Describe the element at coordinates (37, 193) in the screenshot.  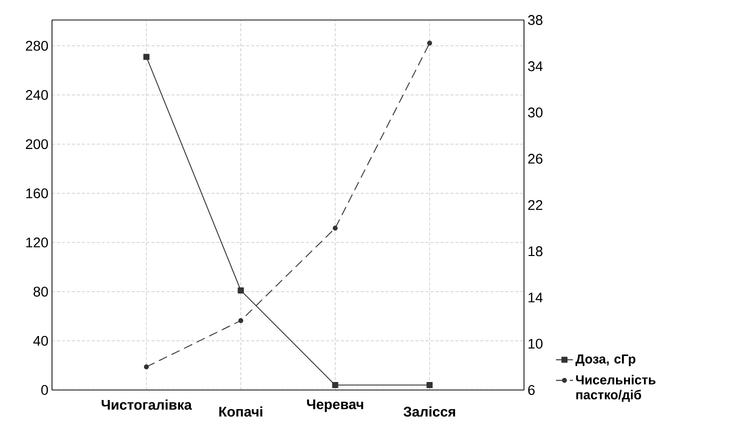
I see `y-tick-label: 160` at that location.